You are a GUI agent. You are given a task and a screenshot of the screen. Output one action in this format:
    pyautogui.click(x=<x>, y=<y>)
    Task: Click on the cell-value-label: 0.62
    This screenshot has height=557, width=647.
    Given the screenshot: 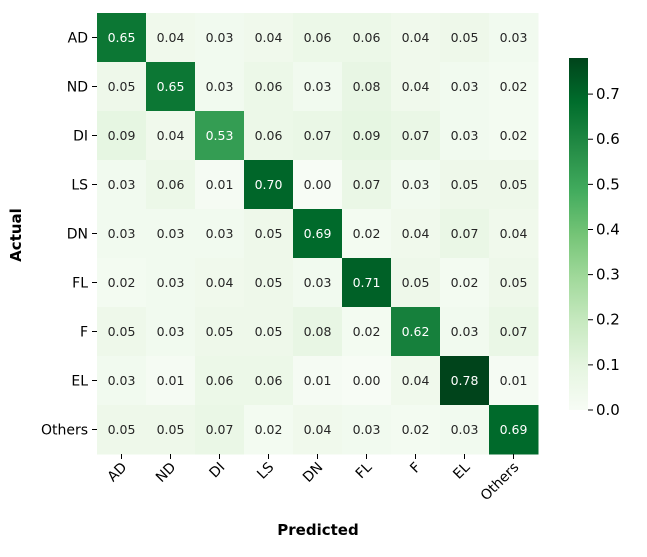 What is the action you would take?
    pyautogui.click(x=416, y=331)
    